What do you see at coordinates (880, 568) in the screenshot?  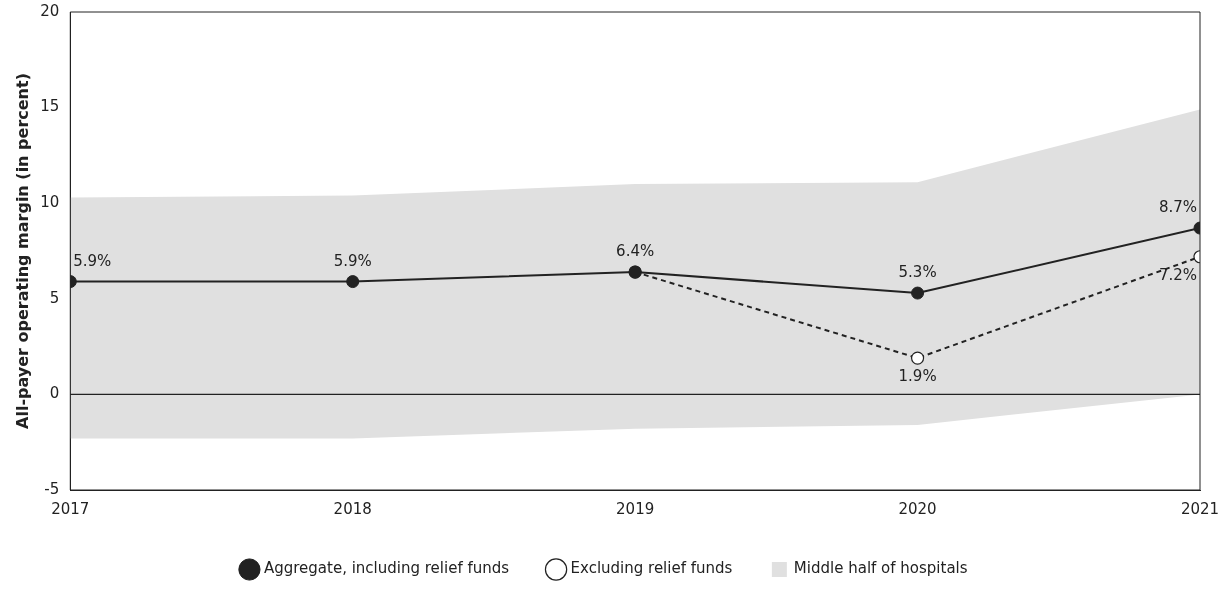 I see `legend-label: Middle half of hospitals` at bounding box center [880, 568].